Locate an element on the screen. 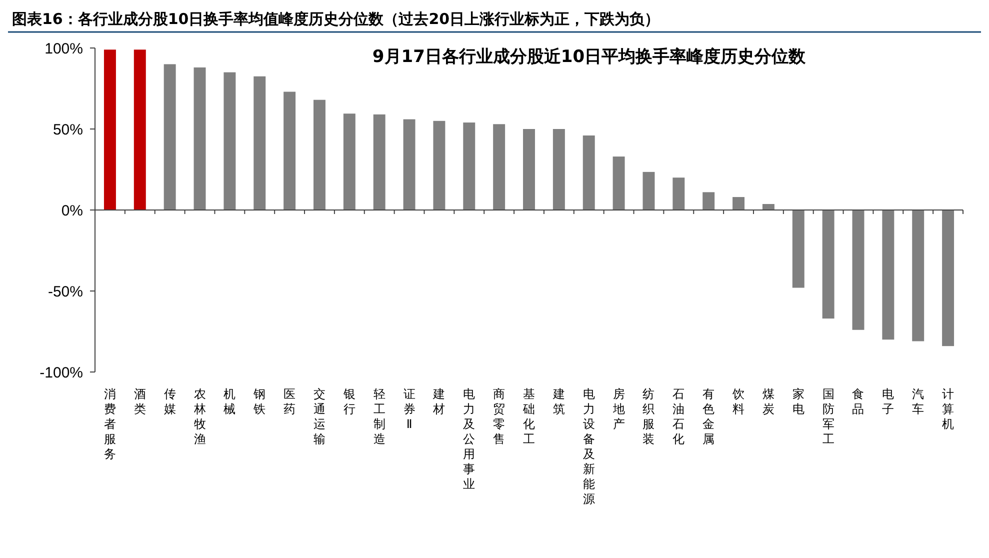 This screenshot has height=558, width=989. x-tick-label: 证券Ⅱ is located at coordinates (409, 409).